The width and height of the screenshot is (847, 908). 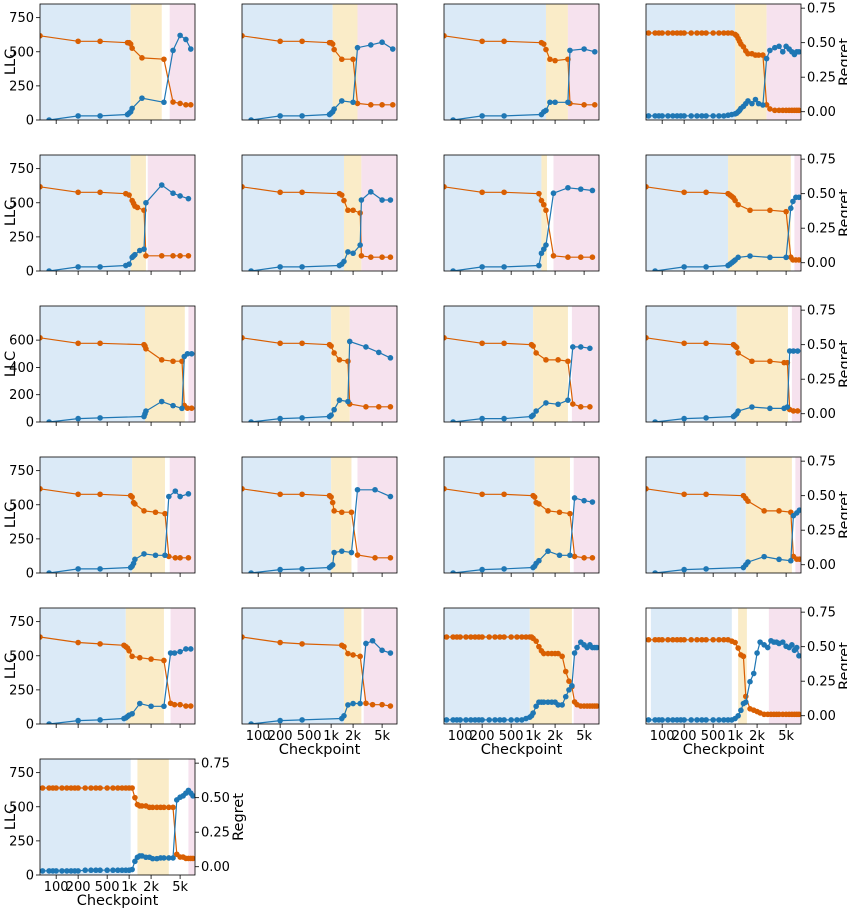 I want to click on regret-tick-label: 0.25, so click(x=821, y=380).